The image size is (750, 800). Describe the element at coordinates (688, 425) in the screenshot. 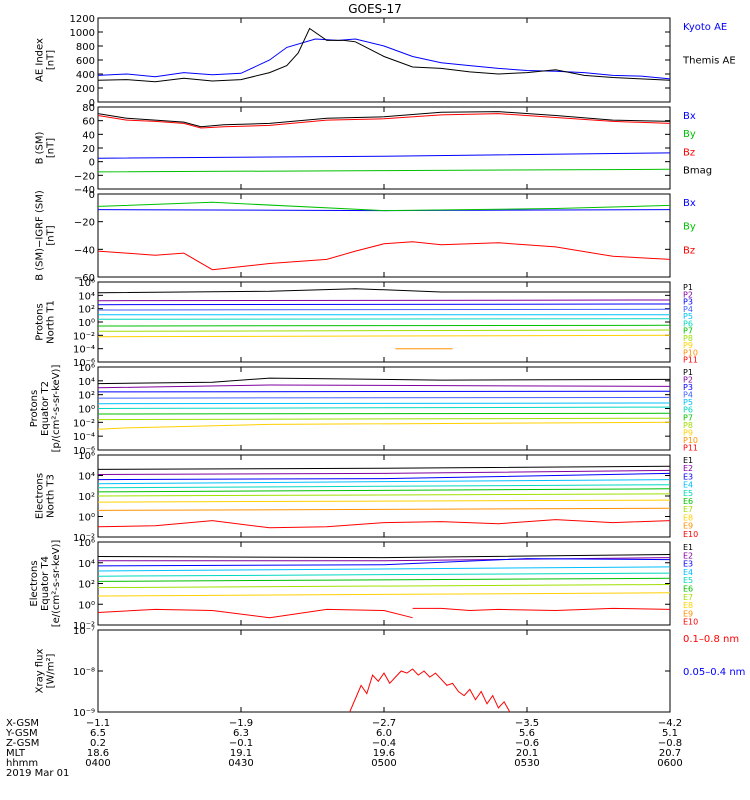

I see `legend-entry: P8` at that location.